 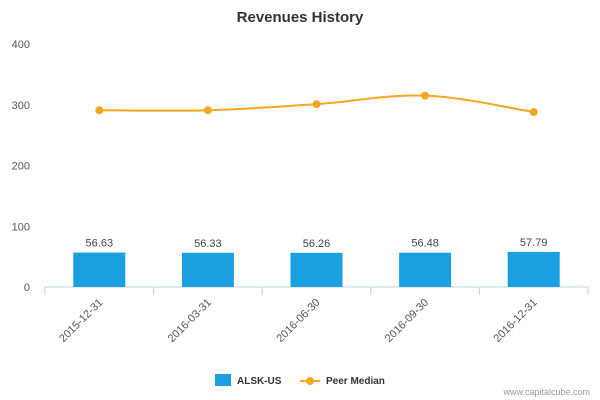 What do you see at coordinates (190, 321) in the screenshot?
I see `x-tick-label-1: 2016-03-31` at bounding box center [190, 321].